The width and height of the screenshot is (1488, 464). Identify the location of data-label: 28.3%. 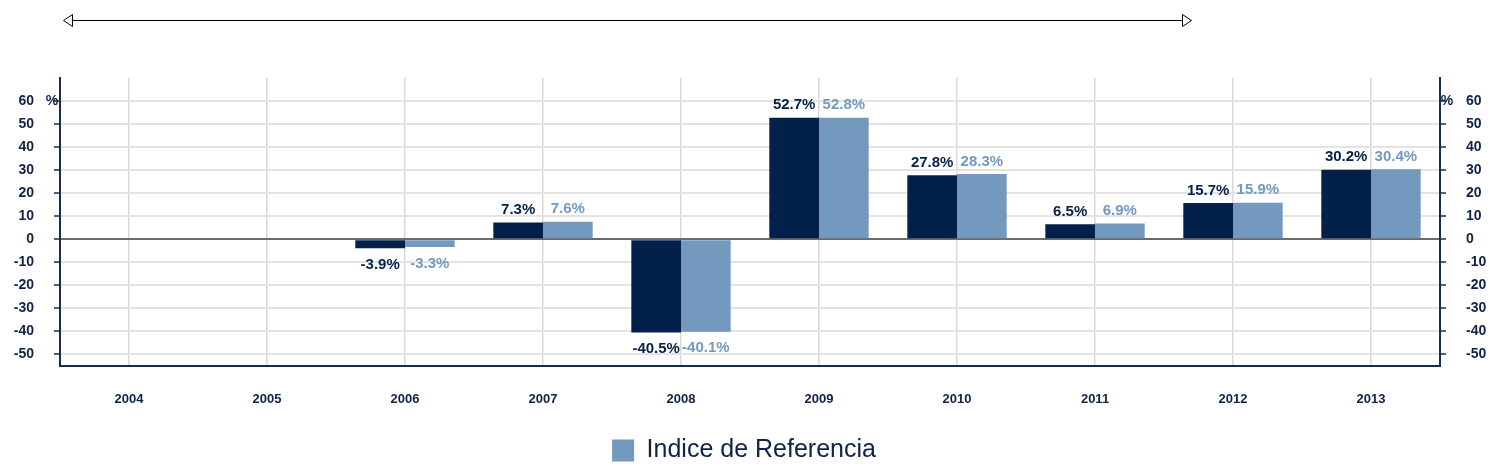
(982, 160).